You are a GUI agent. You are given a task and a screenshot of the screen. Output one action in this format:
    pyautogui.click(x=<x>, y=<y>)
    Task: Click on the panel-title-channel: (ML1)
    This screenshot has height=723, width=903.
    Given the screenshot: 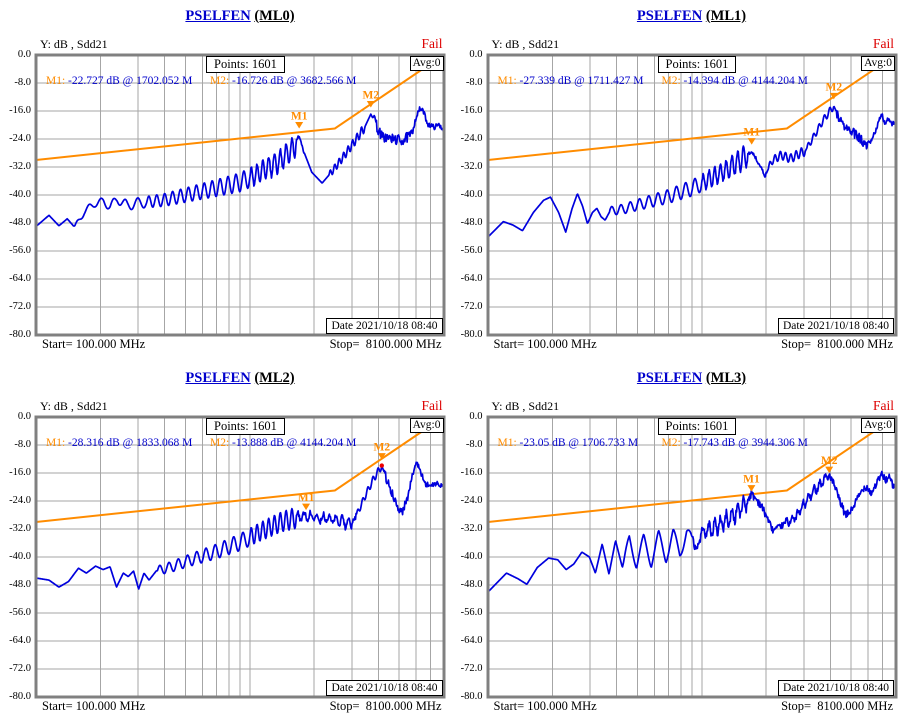 What is the action you would take?
    pyautogui.click(x=726, y=16)
    